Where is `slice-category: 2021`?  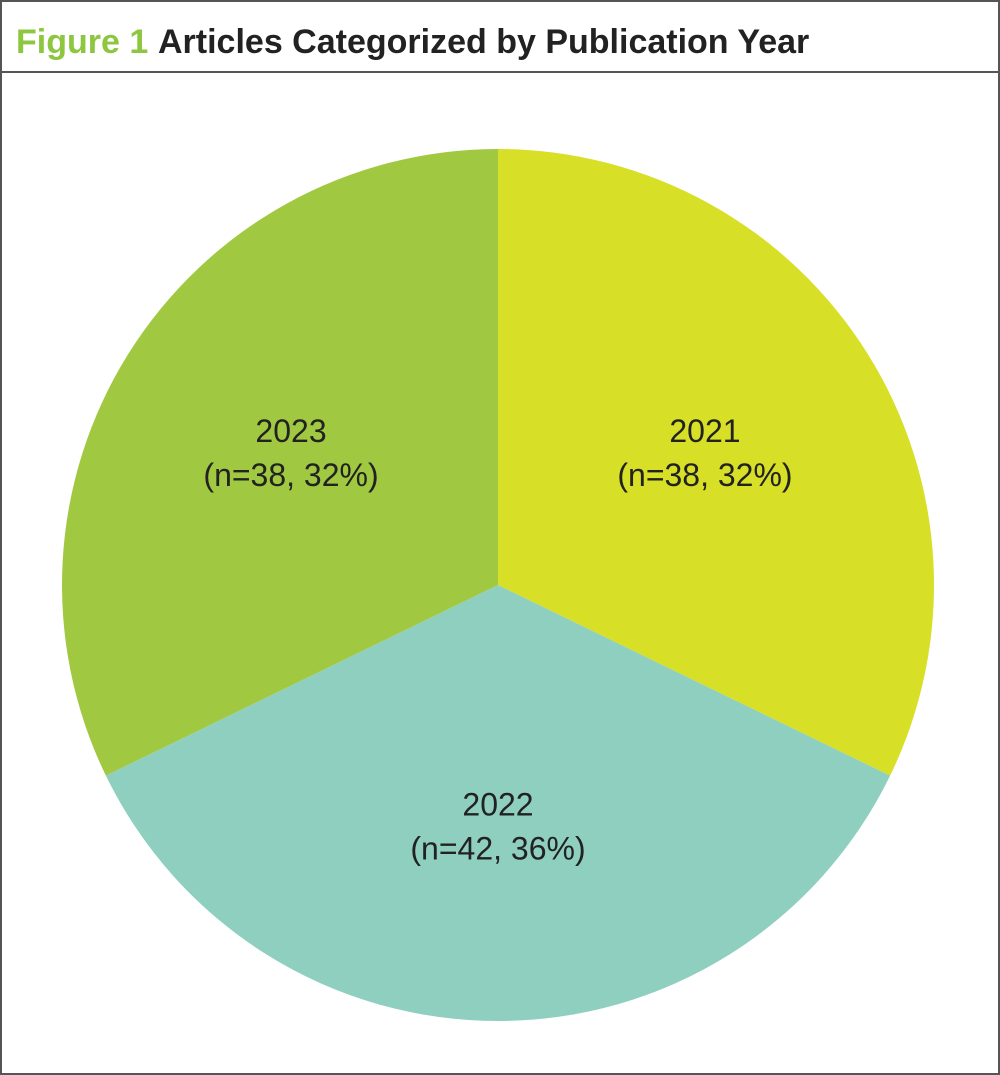
slice-category: 2021 is located at coordinates (704, 431).